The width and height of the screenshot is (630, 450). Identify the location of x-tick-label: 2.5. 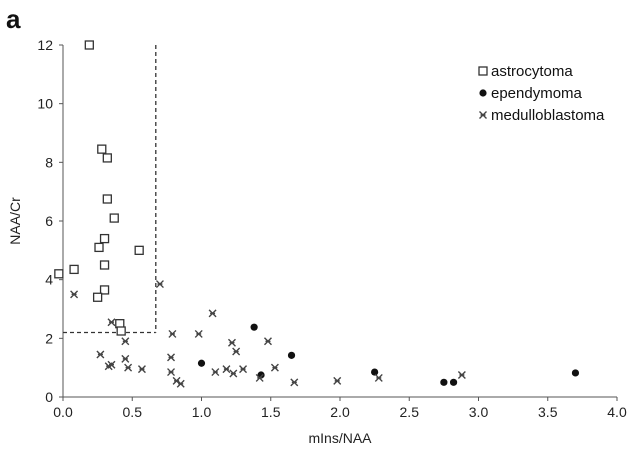
(410, 412).